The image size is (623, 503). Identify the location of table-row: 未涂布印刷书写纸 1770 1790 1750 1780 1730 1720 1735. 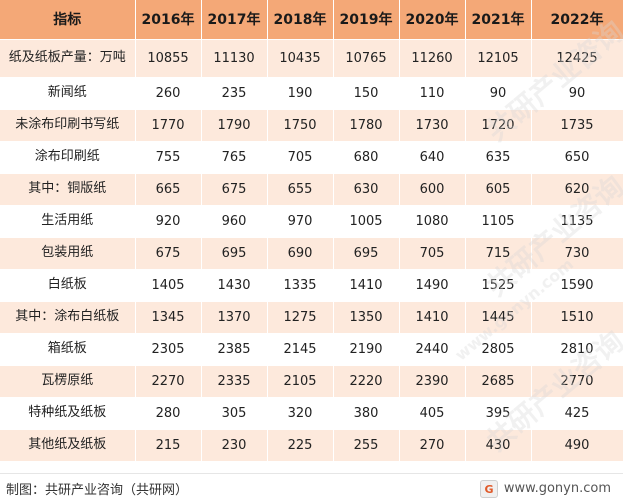
(311, 125).